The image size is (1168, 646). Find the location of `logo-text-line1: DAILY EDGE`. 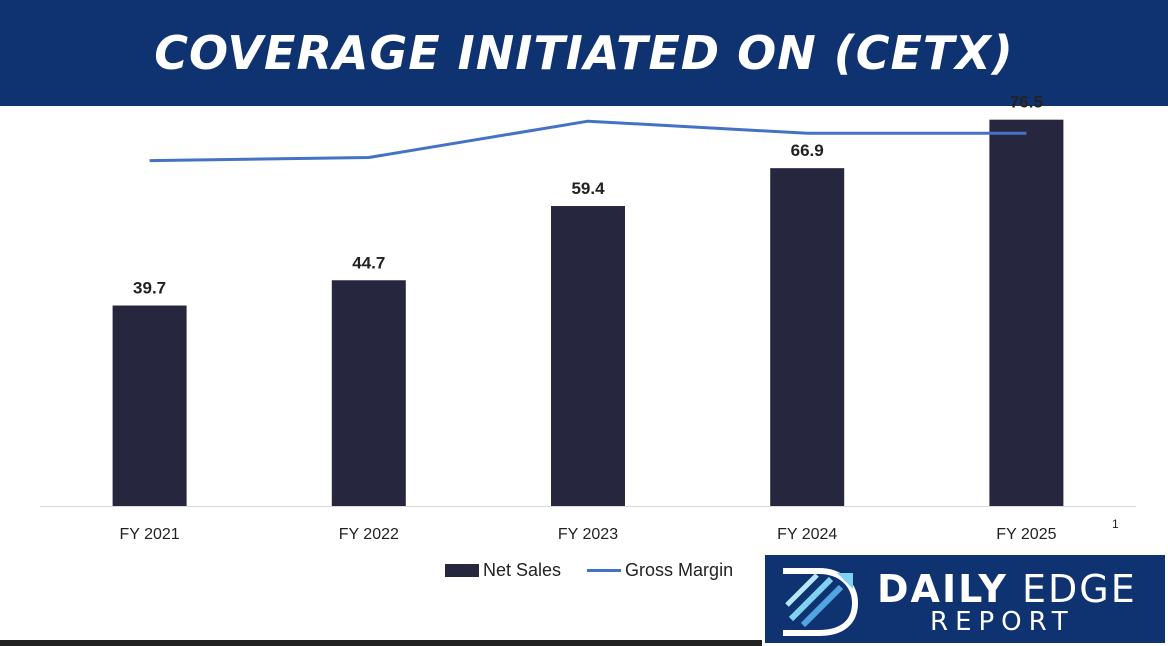

logo-text-line1: DAILY EDGE is located at coordinates (1007, 589).